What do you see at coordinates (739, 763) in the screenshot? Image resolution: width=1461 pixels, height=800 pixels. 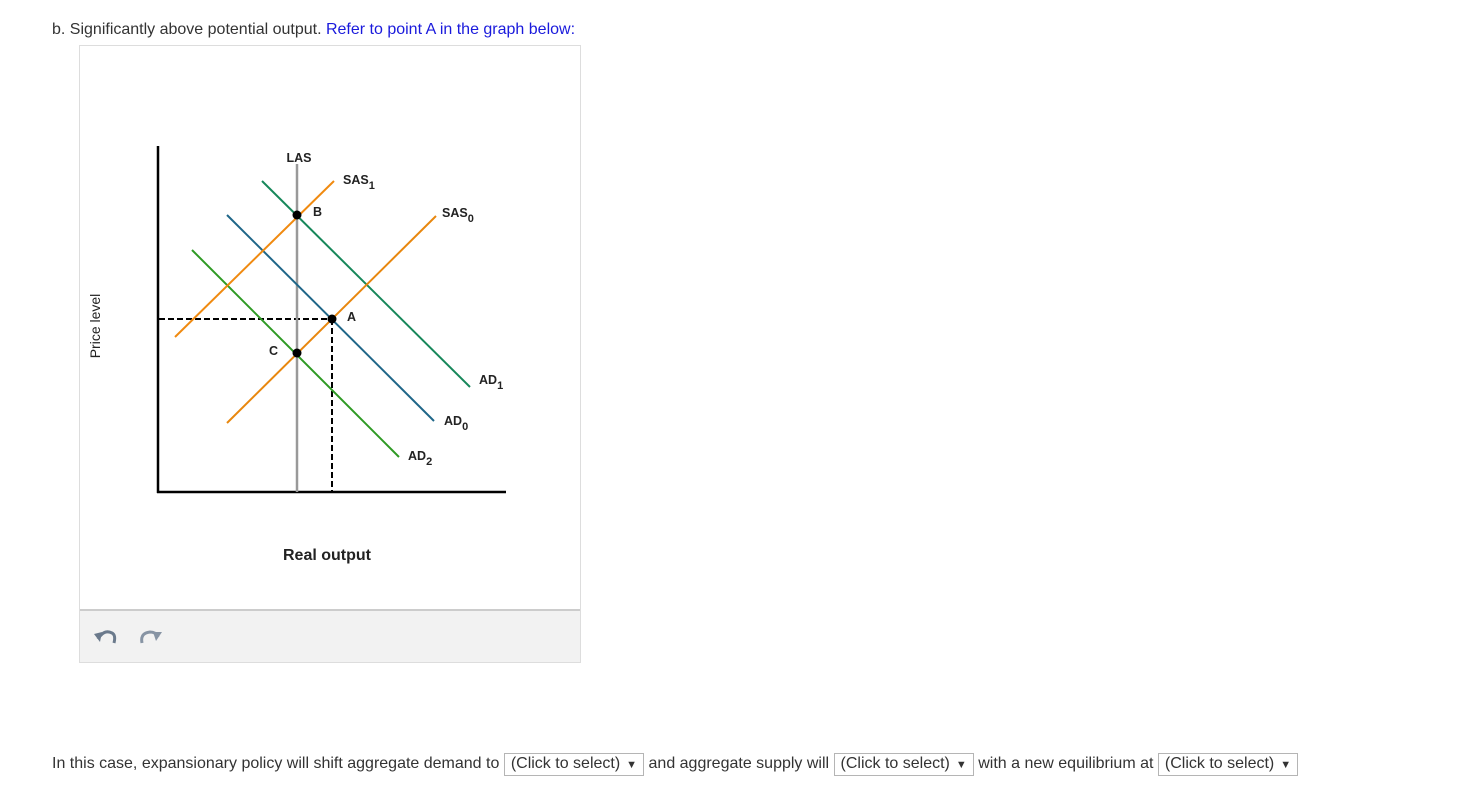 I see `sentence-part: and aggregate supply will` at bounding box center [739, 763].